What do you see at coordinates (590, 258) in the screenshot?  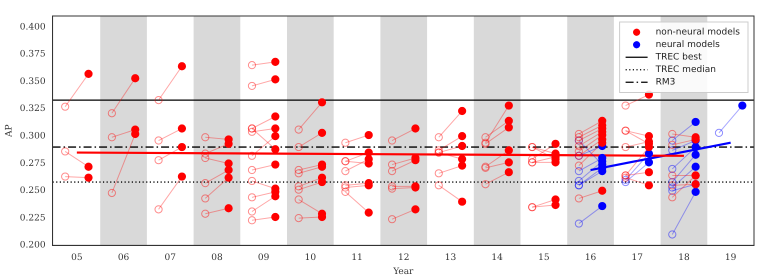 I see `x-tick-label: 16` at bounding box center [590, 258].